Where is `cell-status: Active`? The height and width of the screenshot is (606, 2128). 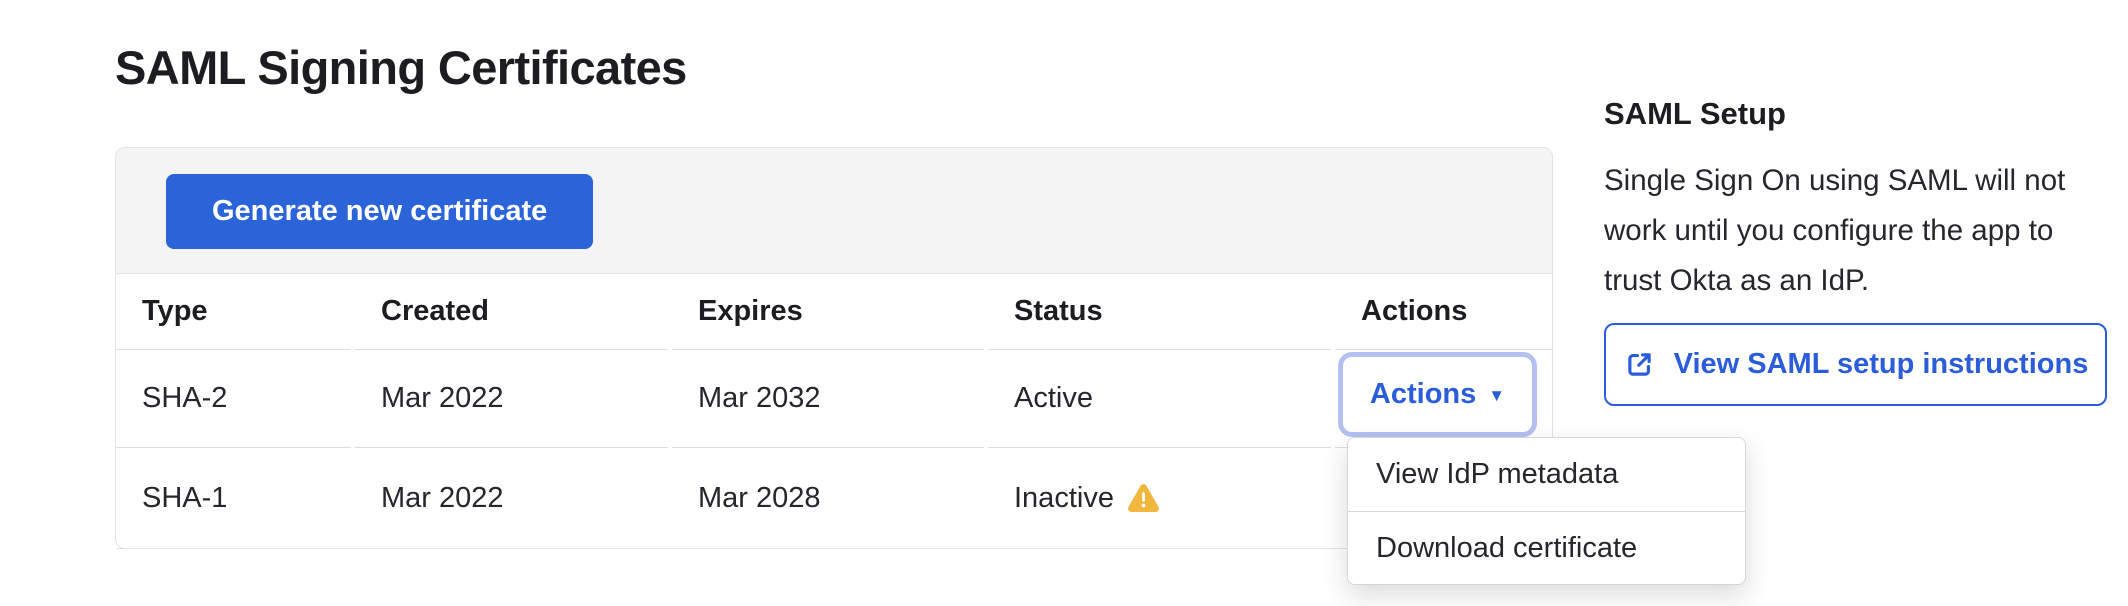 cell-status: Active is located at coordinates (1159, 399).